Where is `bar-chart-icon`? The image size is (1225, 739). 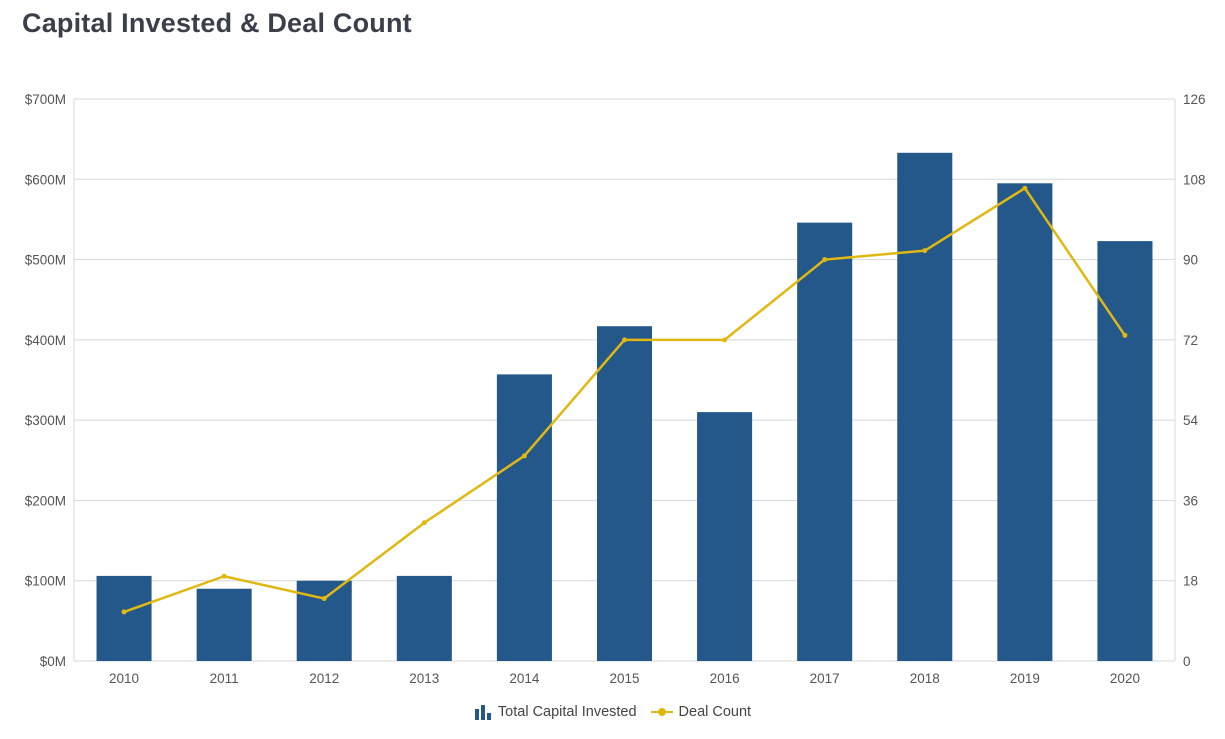
bar-chart-icon is located at coordinates (482, 712).